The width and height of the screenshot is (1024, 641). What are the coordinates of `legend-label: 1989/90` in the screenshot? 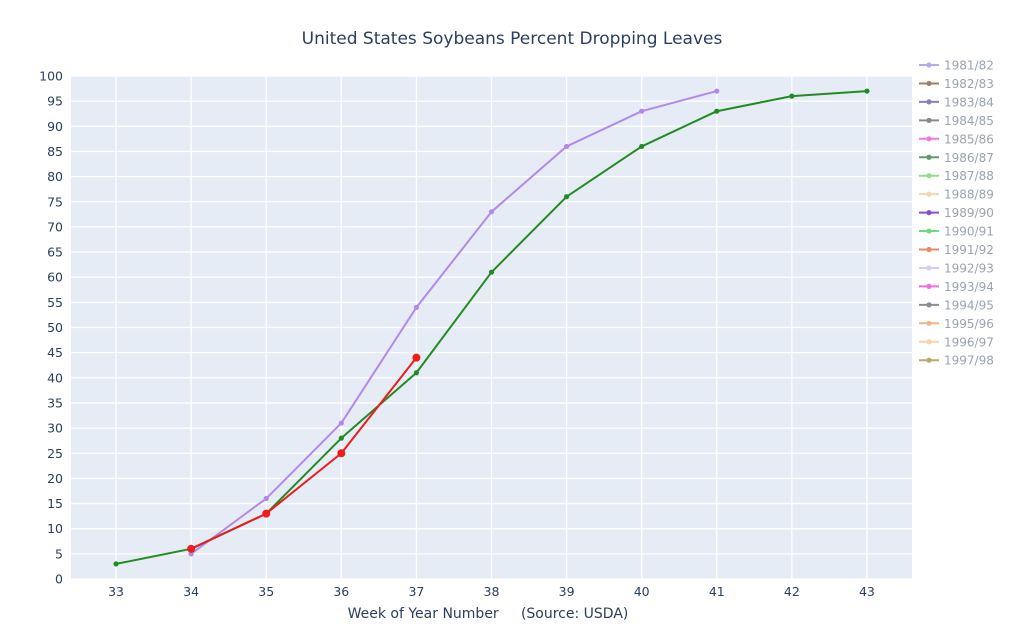 It's located at (969, 213).